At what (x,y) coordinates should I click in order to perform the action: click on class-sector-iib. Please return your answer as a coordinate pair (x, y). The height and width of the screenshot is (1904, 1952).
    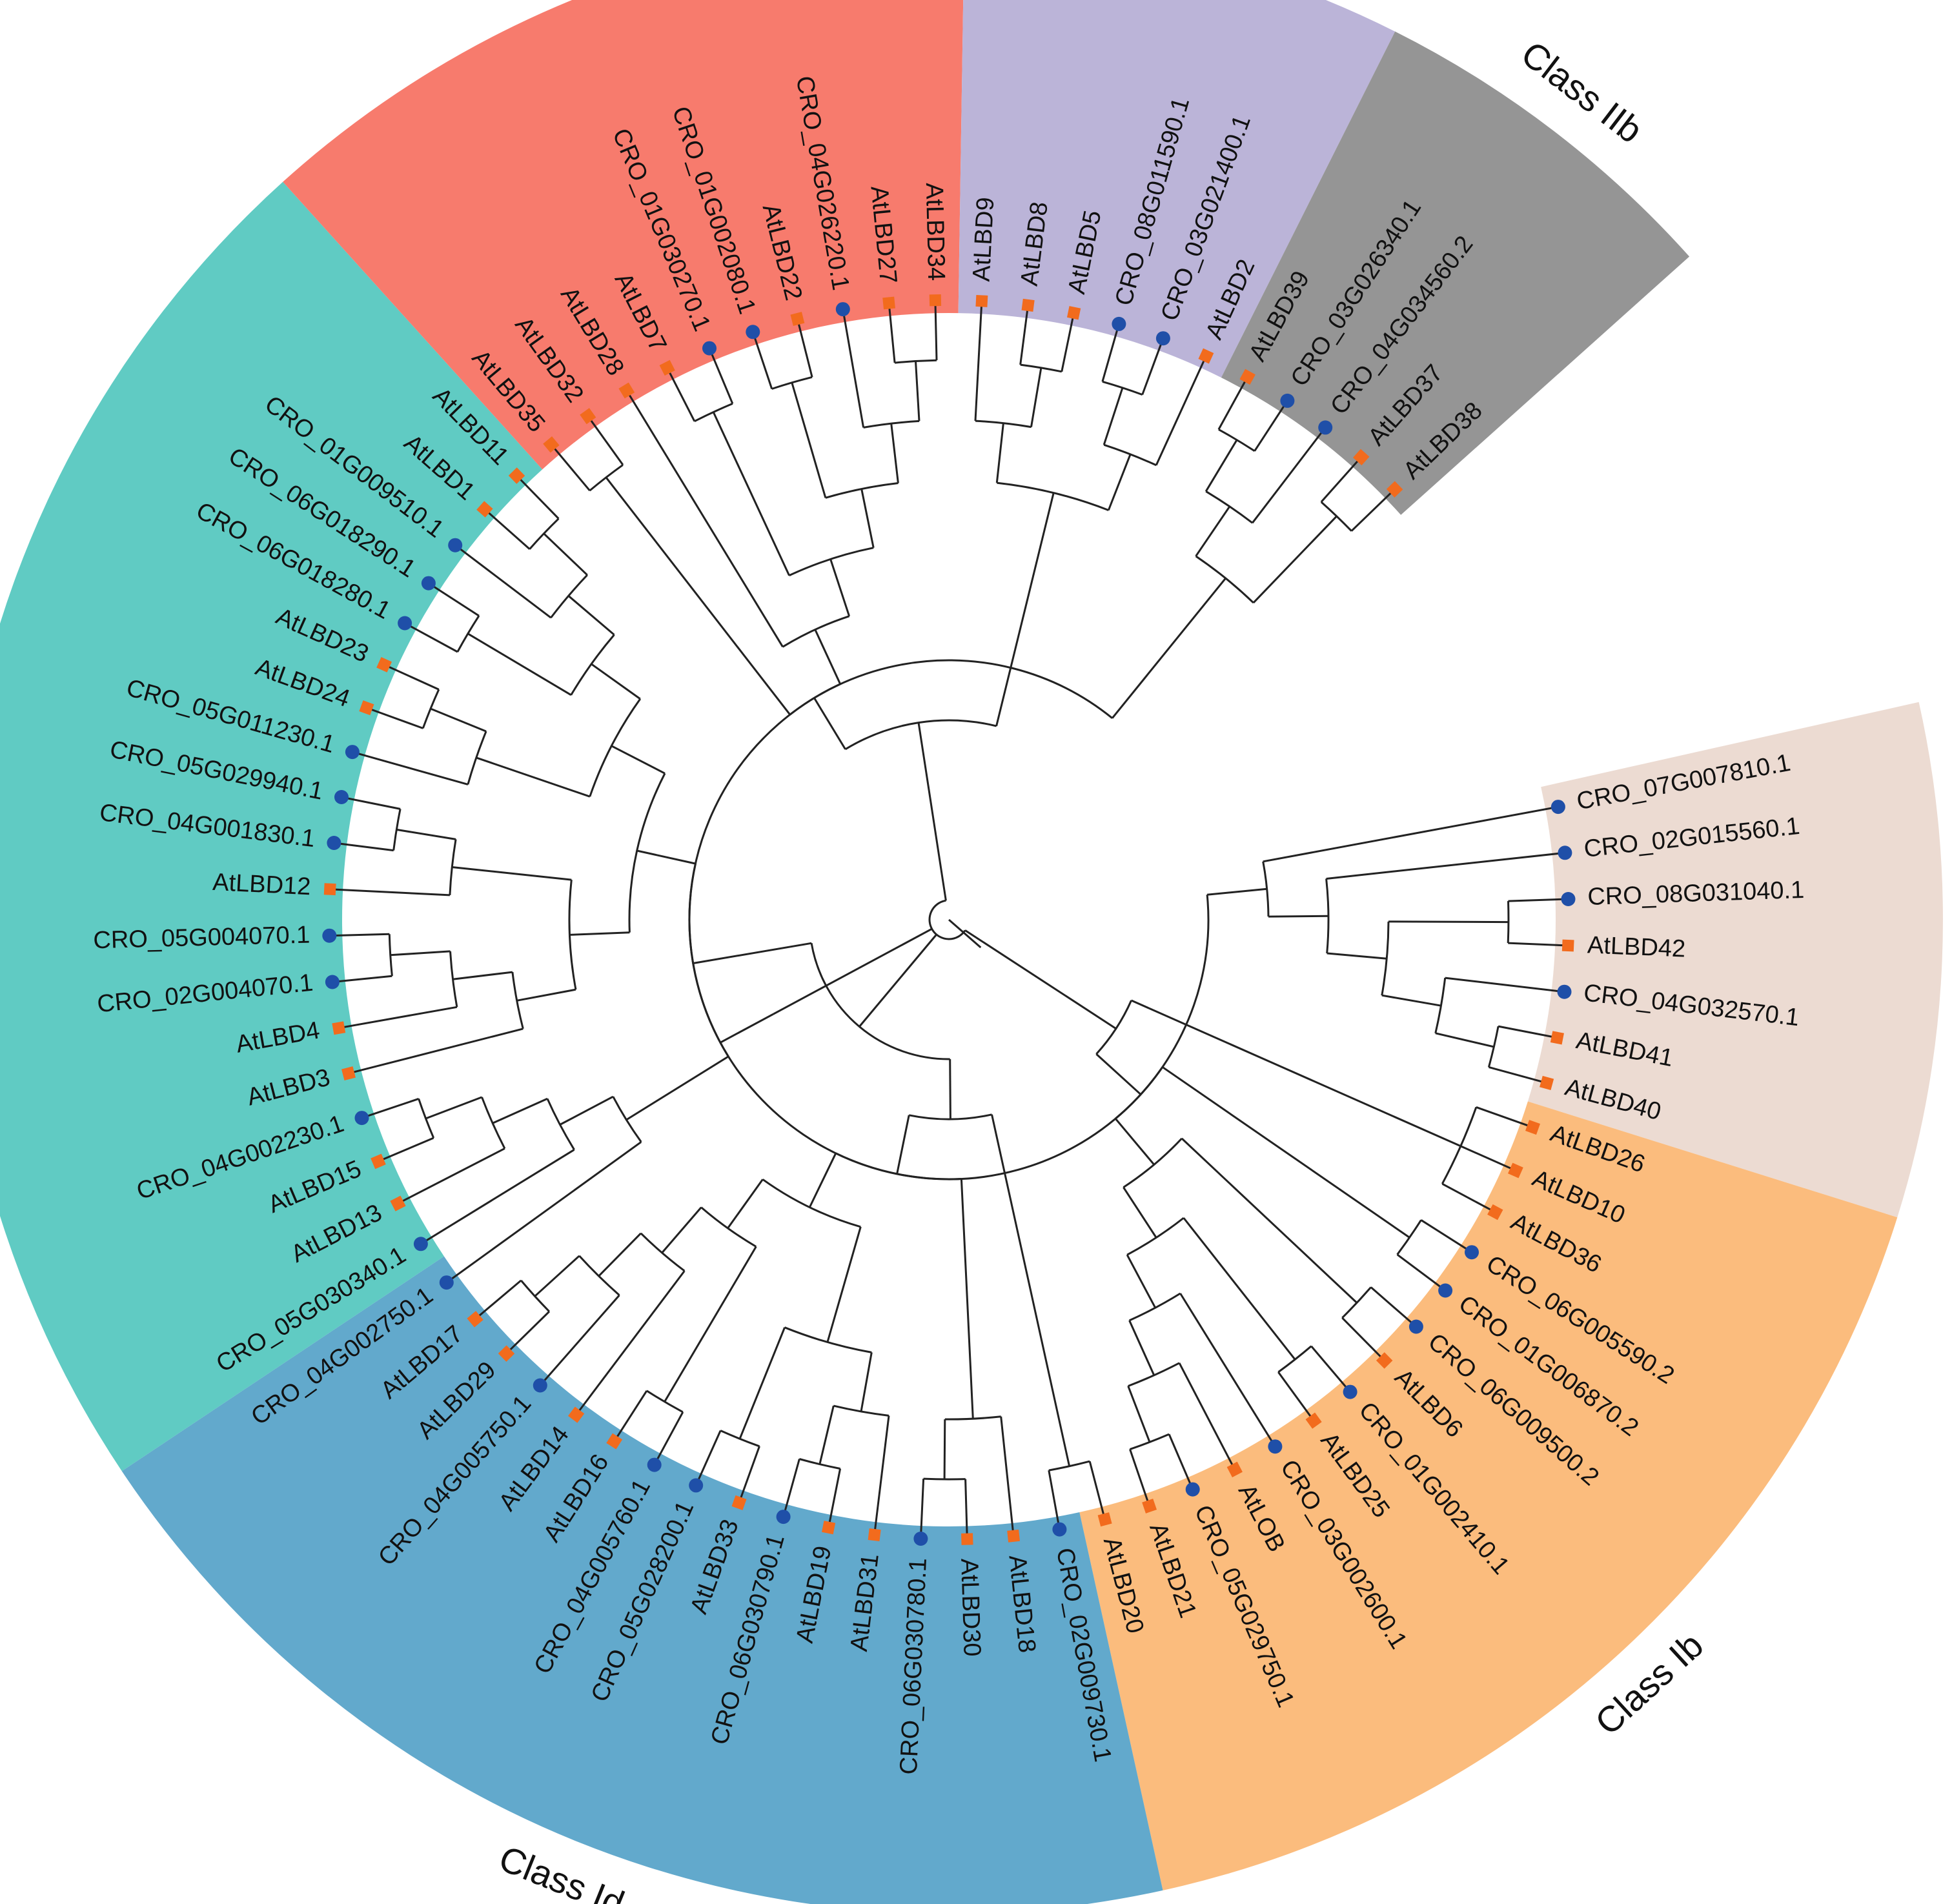
    Looking at the image, I should click on (1455, 273).